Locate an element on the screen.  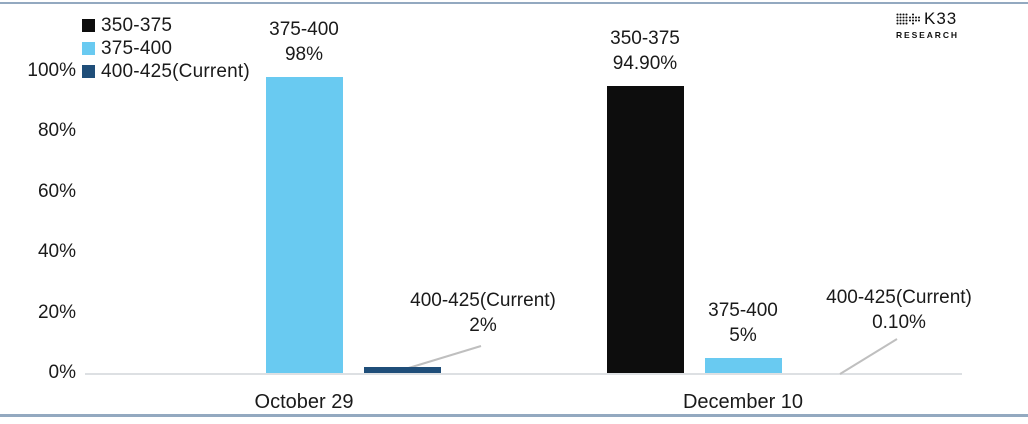
k33-research-logo: K33 RESEARCH is located at coordinates (927, 24).